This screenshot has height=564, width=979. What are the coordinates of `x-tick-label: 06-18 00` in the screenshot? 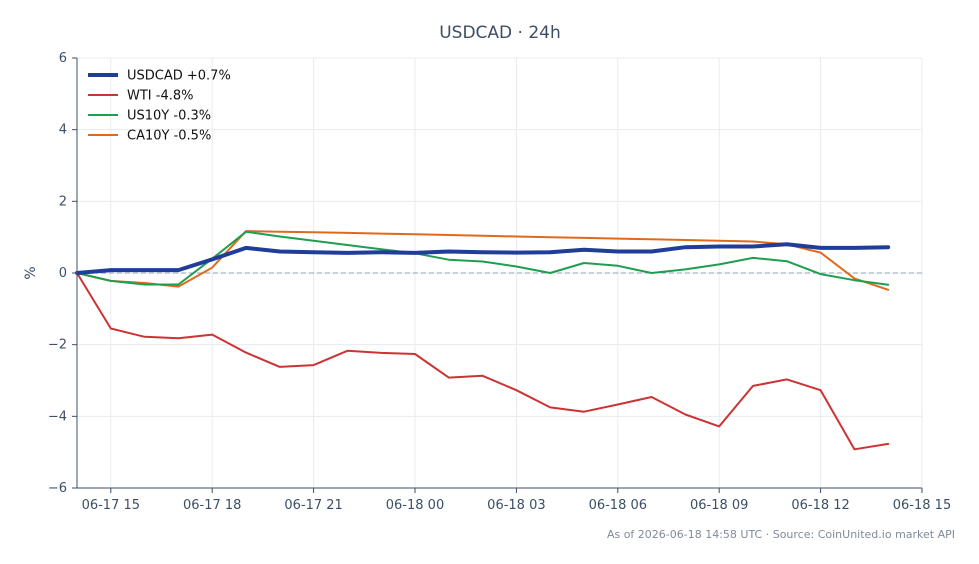 It's located at (415, 505).